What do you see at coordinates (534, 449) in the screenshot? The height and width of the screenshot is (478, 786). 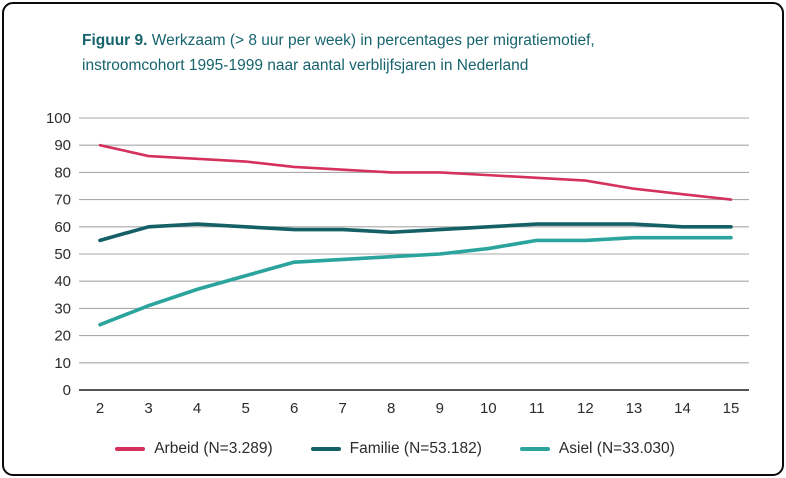 I see `legend-swatch-asiel` at bounding box center [534, 449].